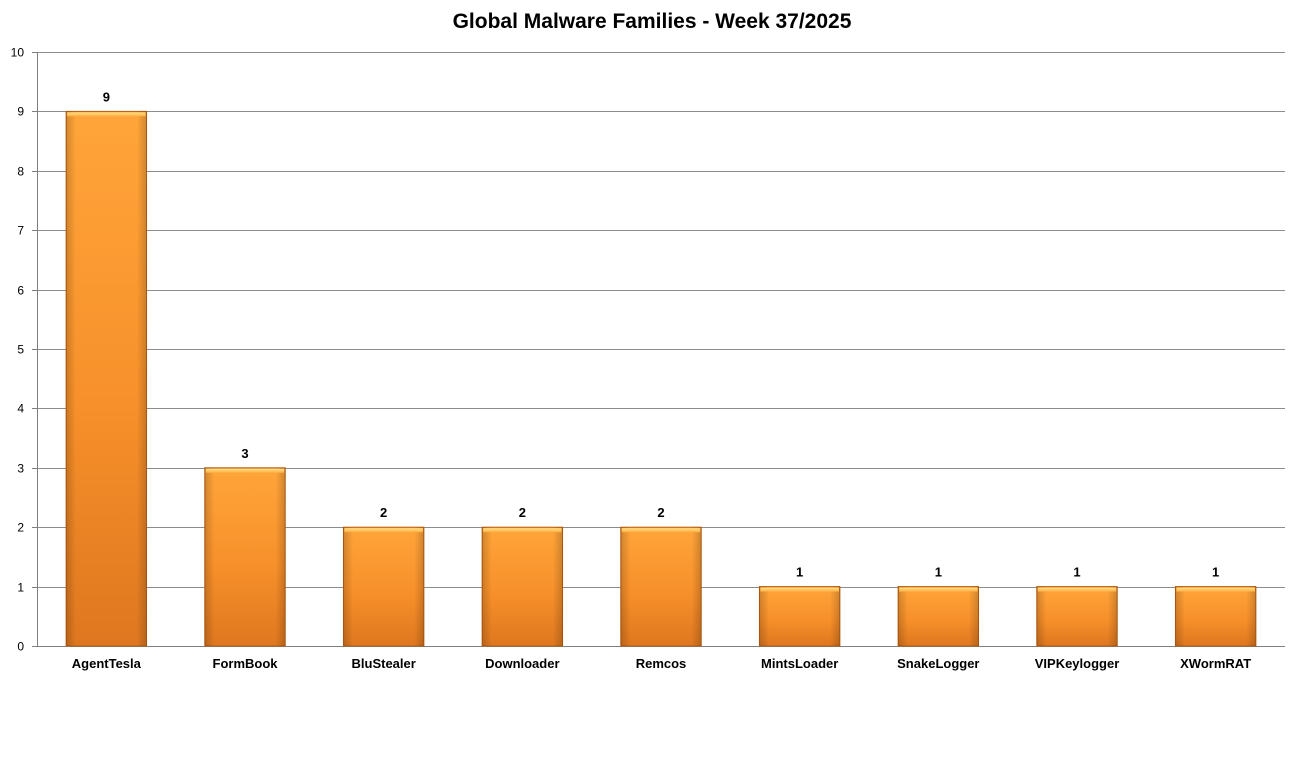 The height and width of the screenshot is (771, 1304). I want to click on bar-downloader, so click(522, 586).